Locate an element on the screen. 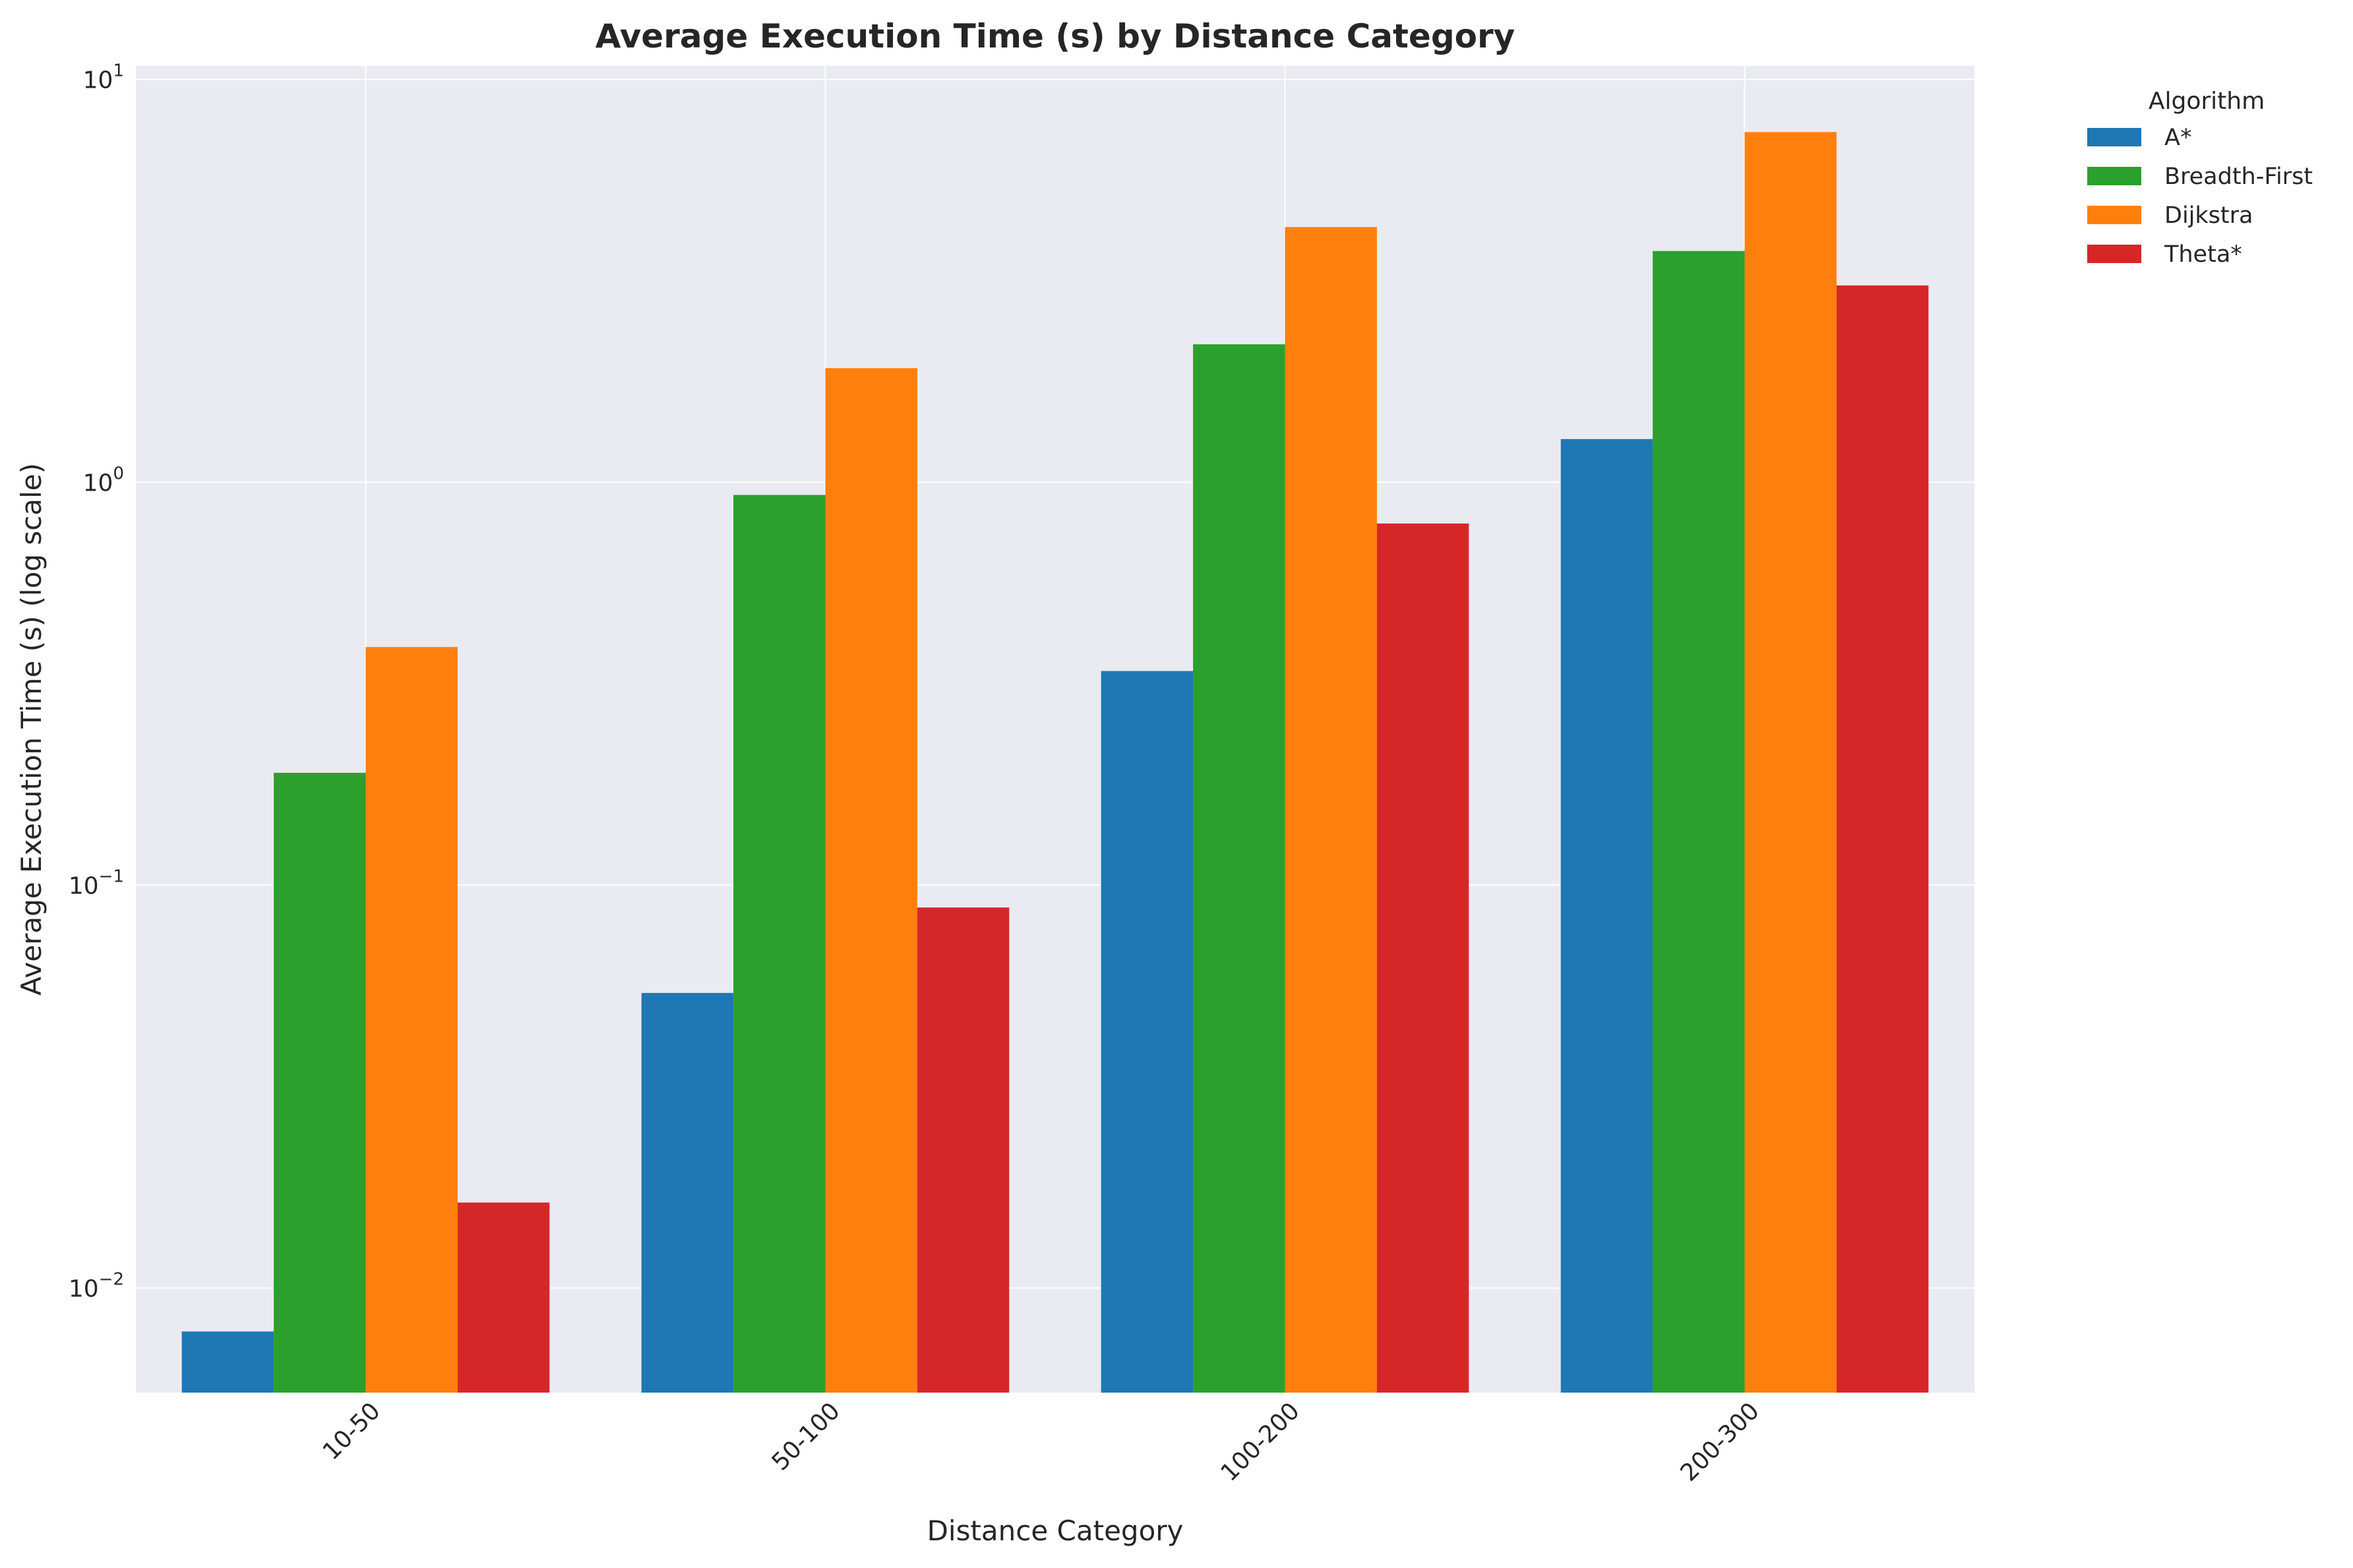 This screenshot has height=1568, width=2353. legend-label: Theta* is located at coordinates (2203, 255).